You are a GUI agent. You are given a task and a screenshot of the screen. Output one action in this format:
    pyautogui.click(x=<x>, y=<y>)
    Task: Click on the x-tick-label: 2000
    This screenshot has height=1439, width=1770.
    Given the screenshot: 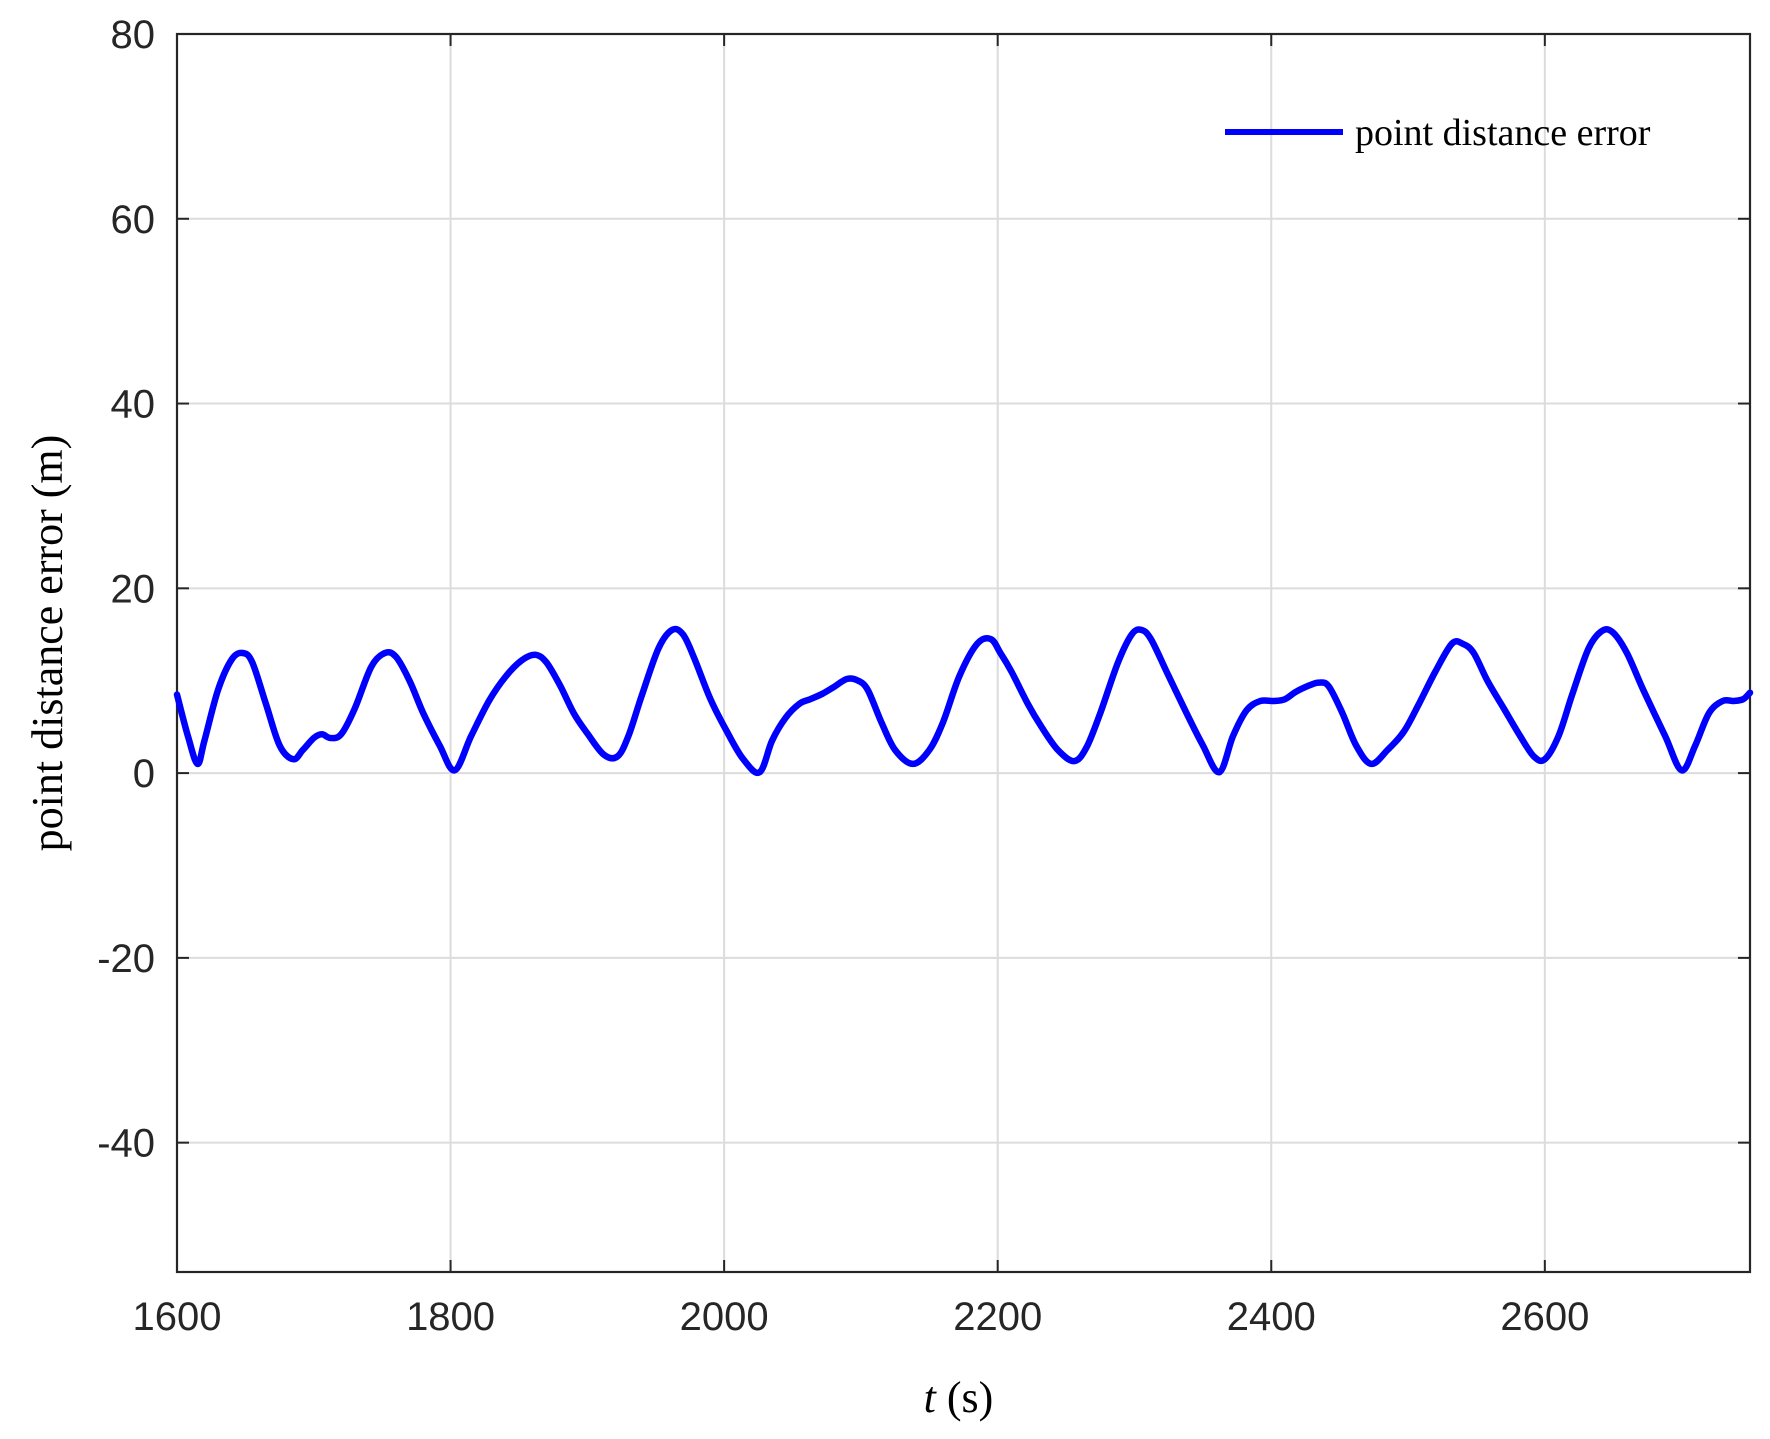 What is the action you would take?
    pyautogui.click(x=724, y=1317)
    